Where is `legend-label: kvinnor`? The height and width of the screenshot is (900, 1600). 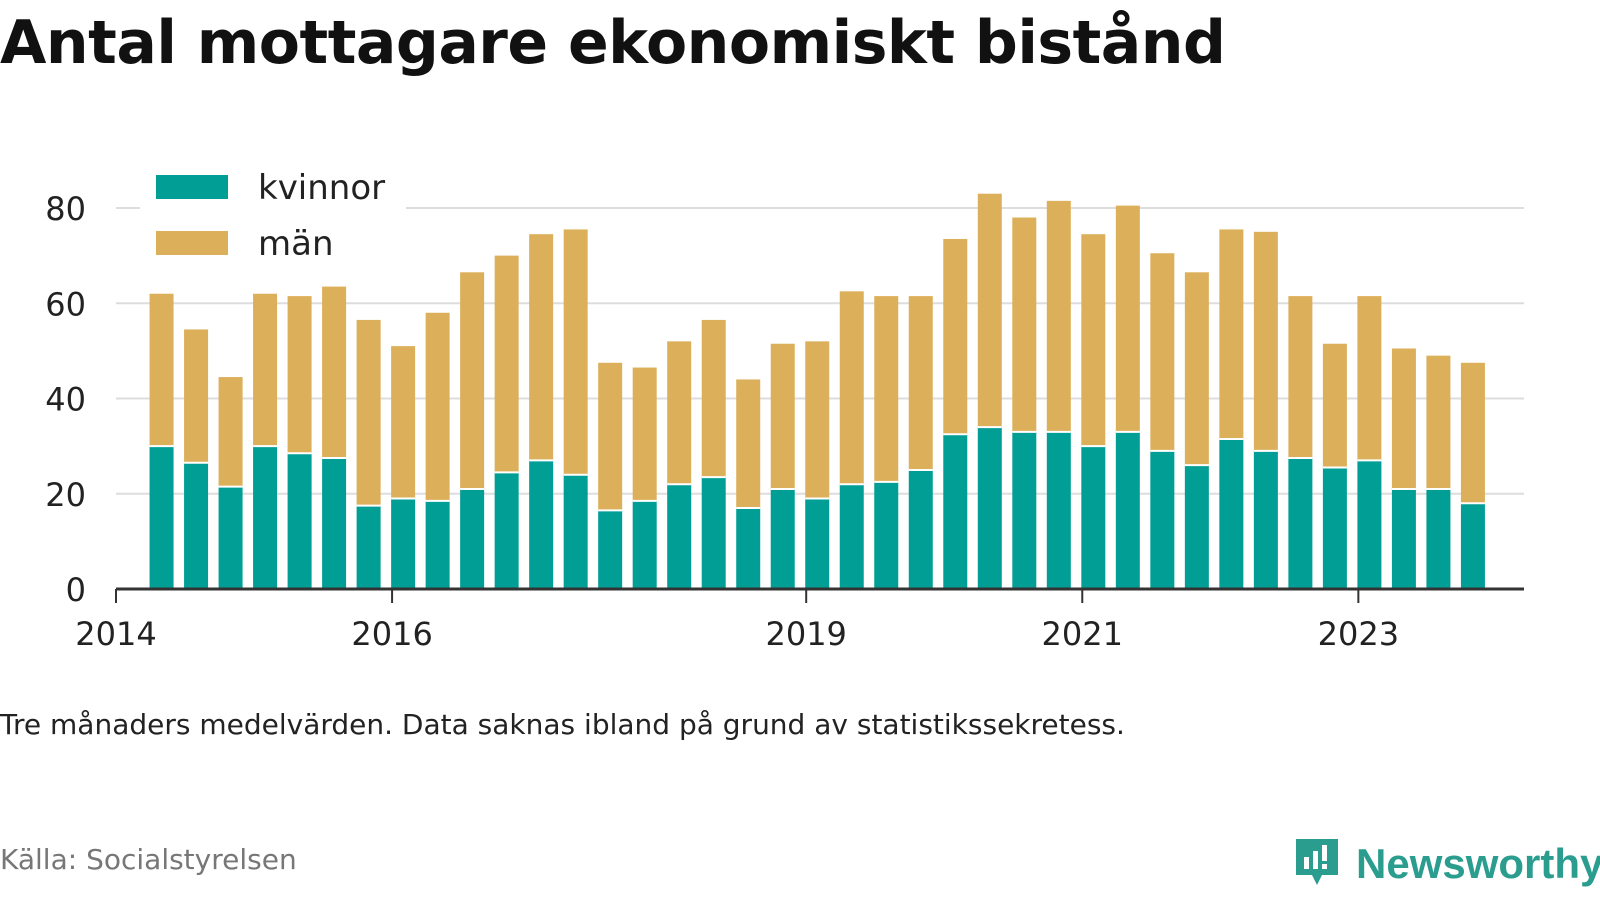 legend-label: kvinnor is located at coordinates (321, 188).